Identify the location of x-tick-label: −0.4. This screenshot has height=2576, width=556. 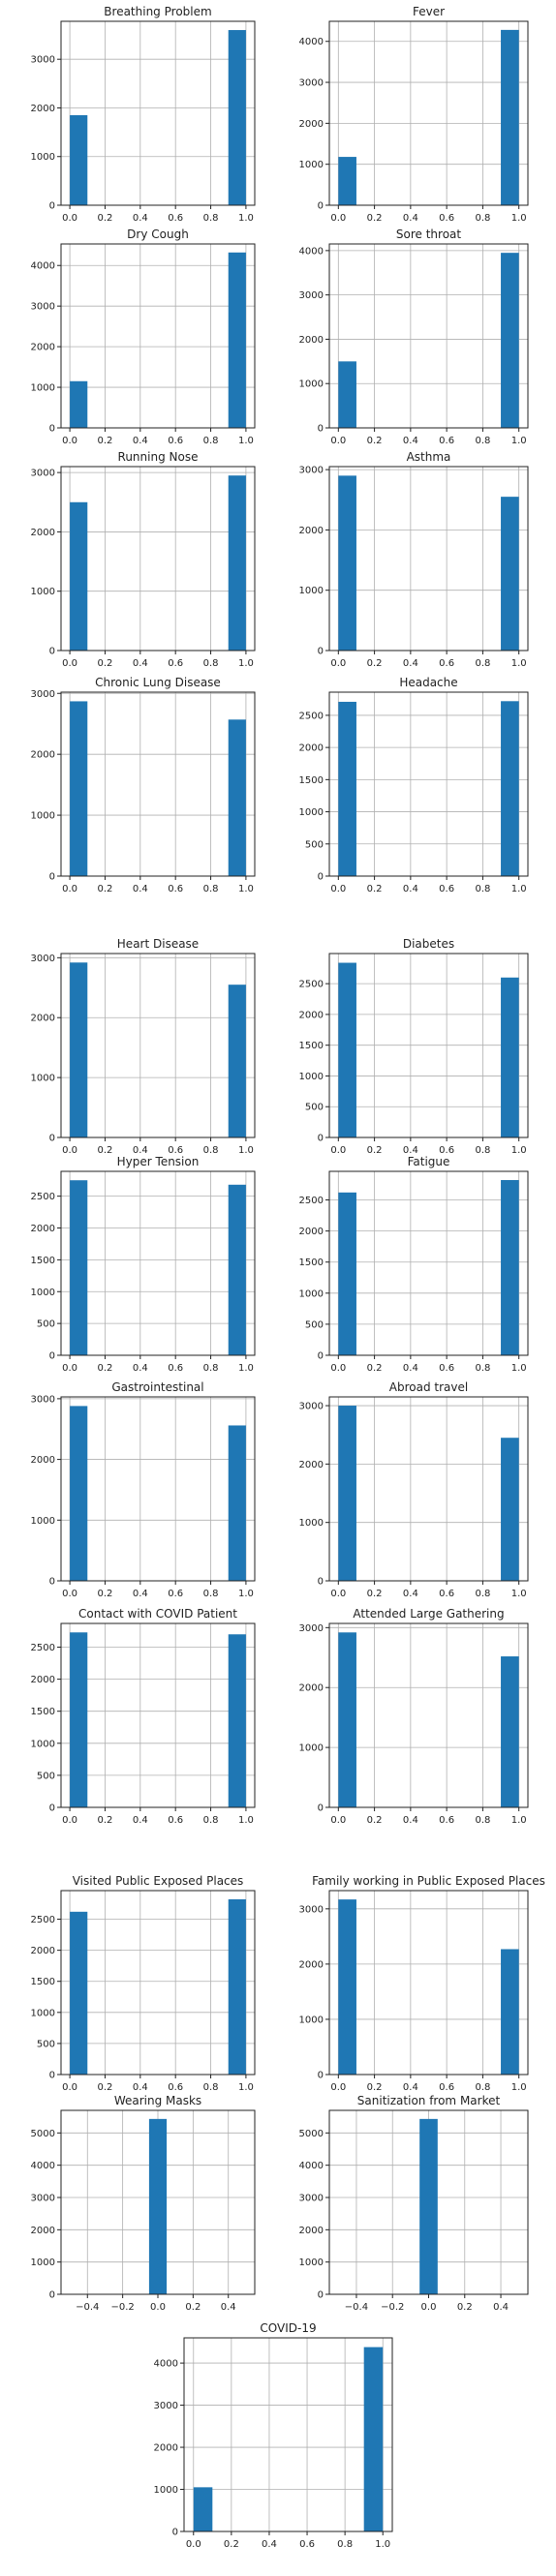
(87, 2307).